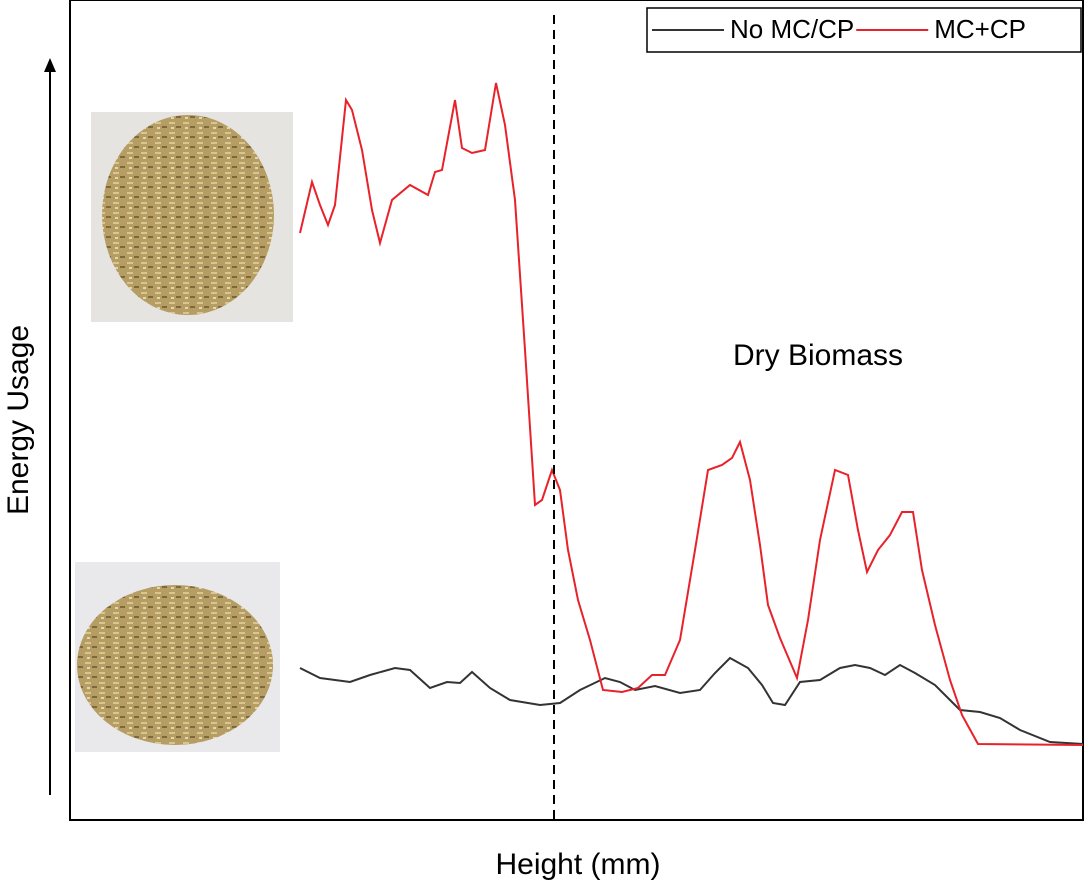 This screenshot has height=886, width=1088. Describe the element at coordinates (50, 65) in the screenshot. I see `y-arrow-head` at that location.